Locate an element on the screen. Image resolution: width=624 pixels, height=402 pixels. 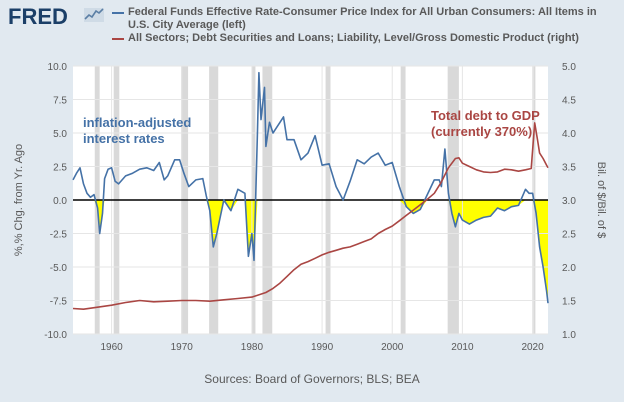
legend-swatch-red is located at coordinates (118, 39).